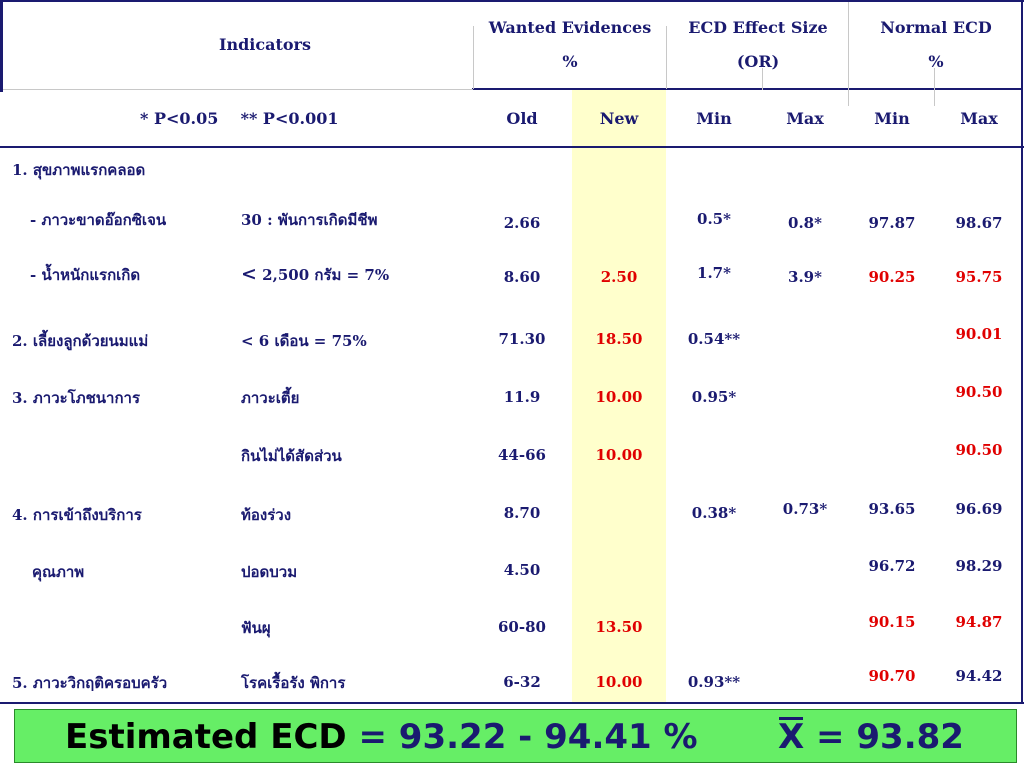 Image resolution: width=1024 pixels, height=768 pixels. I want to click on indicator-4-label: 4. การเข้าถึงบริการ, so click(77, 515).